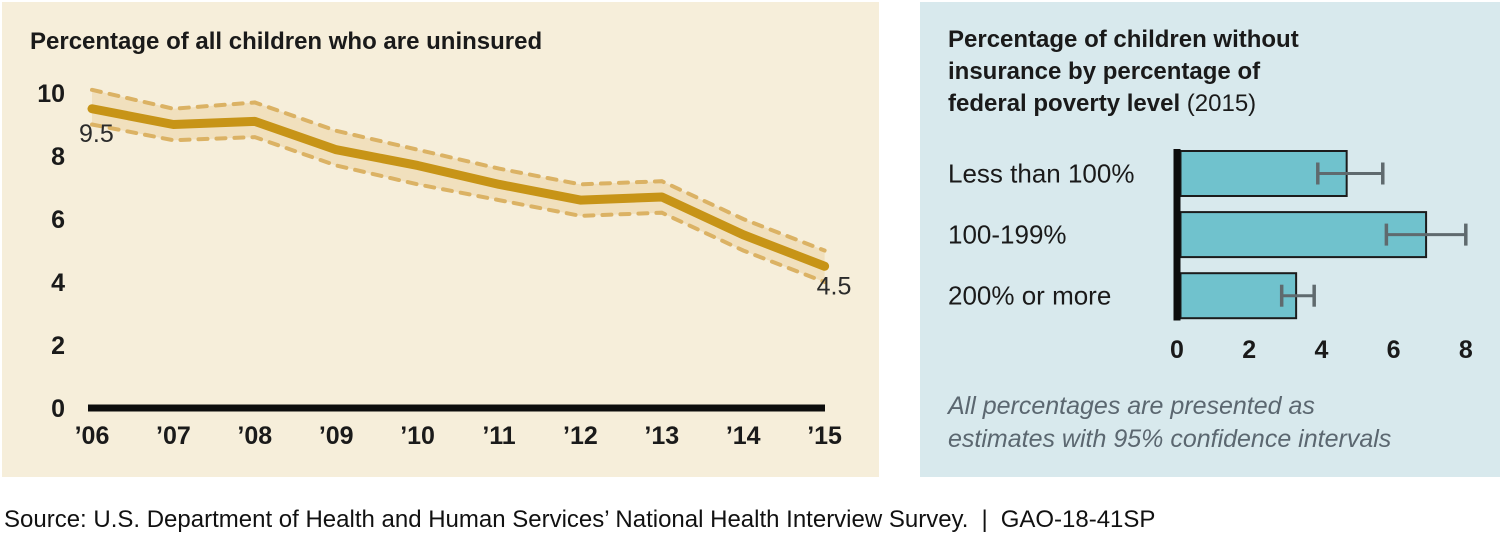 This screenshot has height=541, width=1500. What do you see at coordinates (1177, 235) in the screenshot?
I see `bar-y-axis-line` at bounding box center [1177, 235].